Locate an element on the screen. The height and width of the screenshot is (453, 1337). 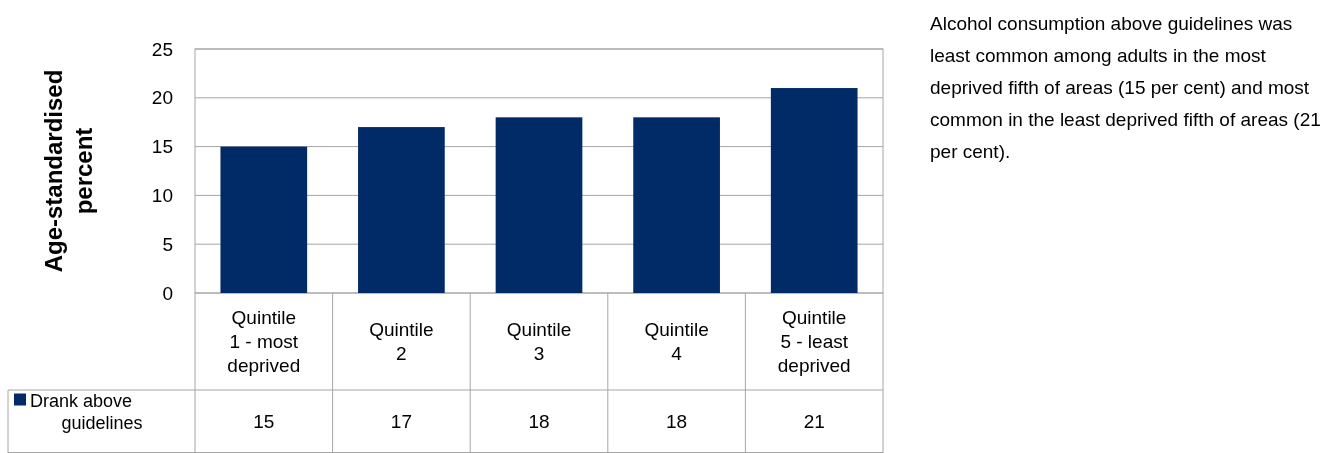
y-tick-label: 0 is located at coordinates (167, 293).